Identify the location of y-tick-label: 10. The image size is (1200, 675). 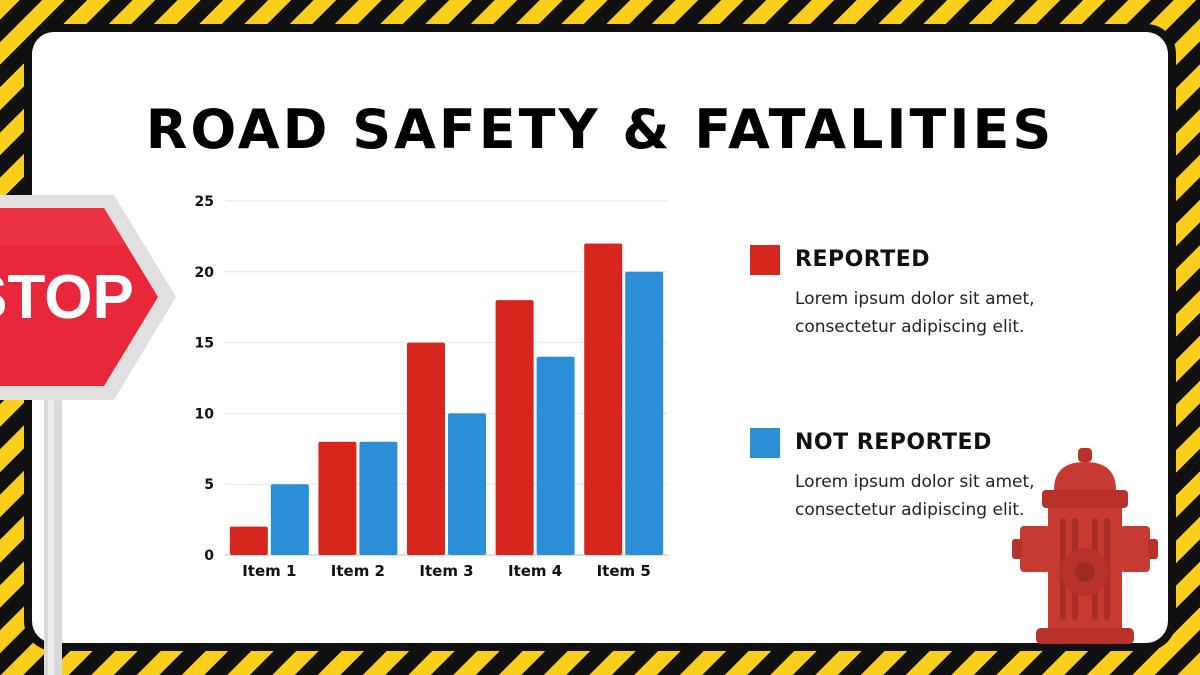
(205, 414).